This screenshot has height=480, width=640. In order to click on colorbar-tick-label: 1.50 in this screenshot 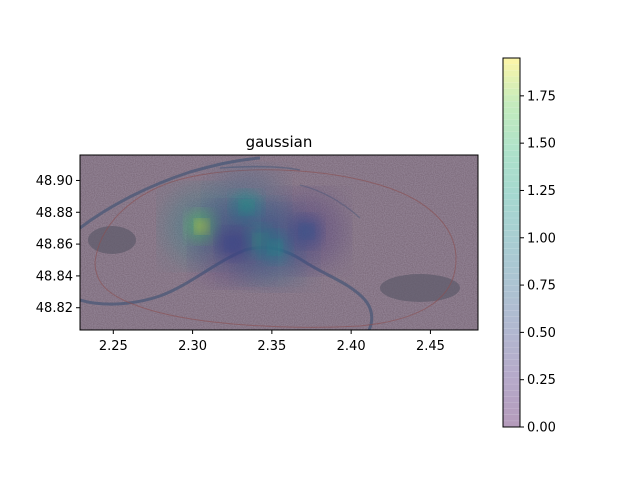, I will do `click(541, 144)`.